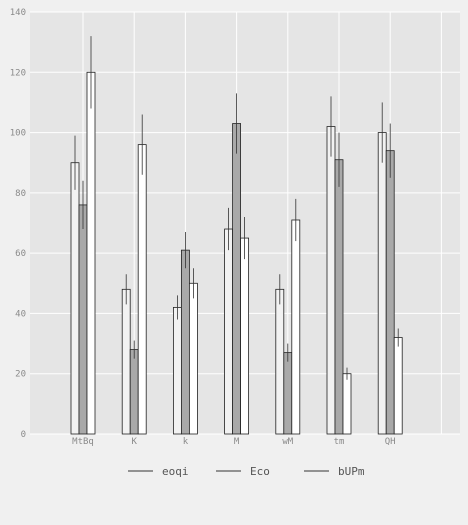  Describe the element at coordinates (83, 442) in the screenshot. I see `x-tick-label: MtBq` at that location.